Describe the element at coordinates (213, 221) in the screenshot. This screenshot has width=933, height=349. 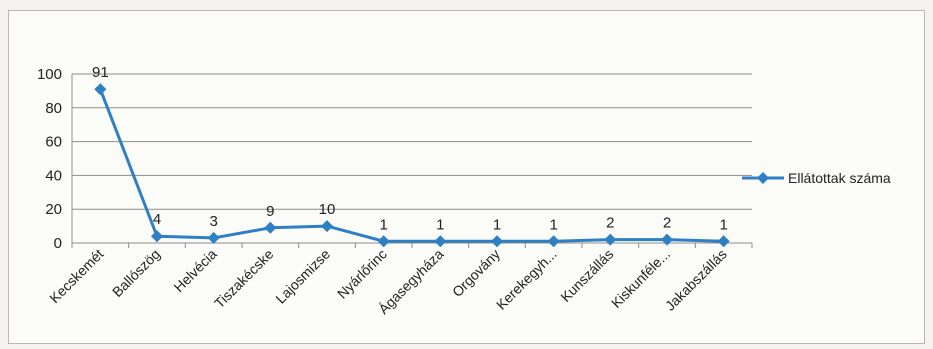
I see `data-label: 3` at that location.